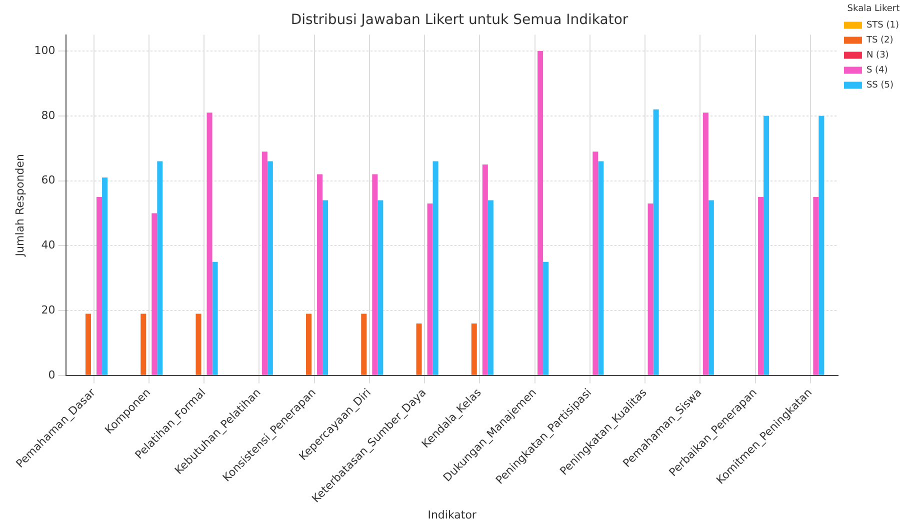 This screenshot has width=911, height=522. I want to click on legend-label: TS (2), so click(879, 41).